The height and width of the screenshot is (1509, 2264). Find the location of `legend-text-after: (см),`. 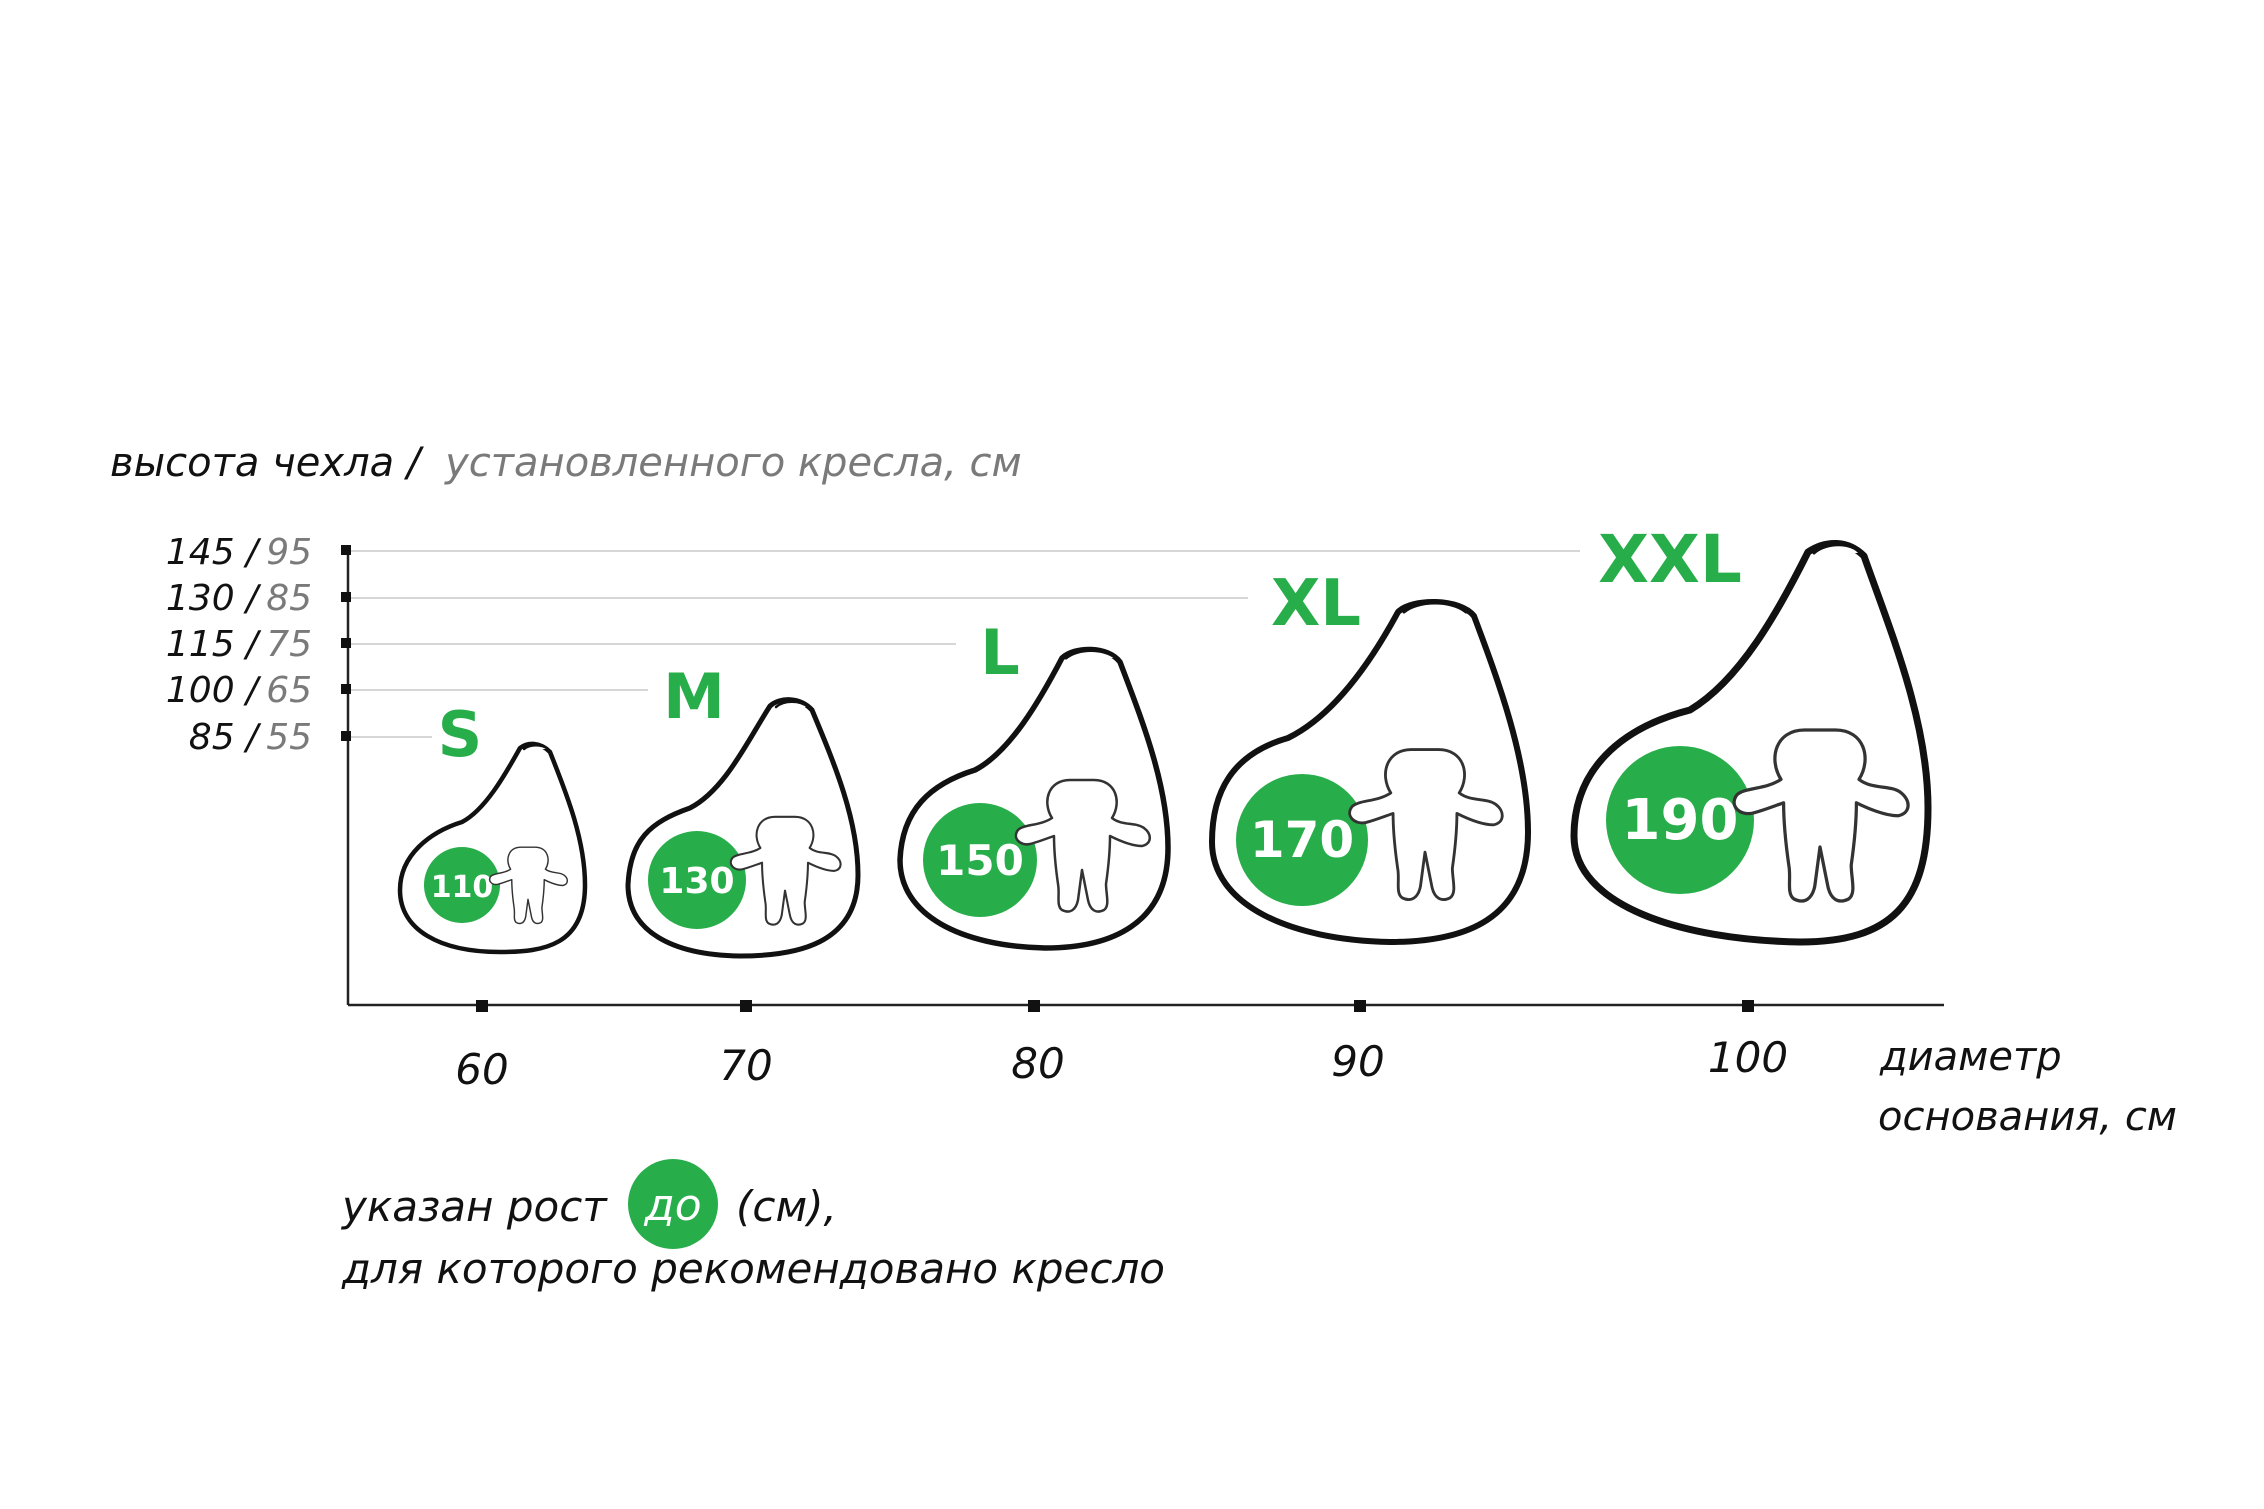

legend-text-after: (см), is located at coordinates (786, 1206).